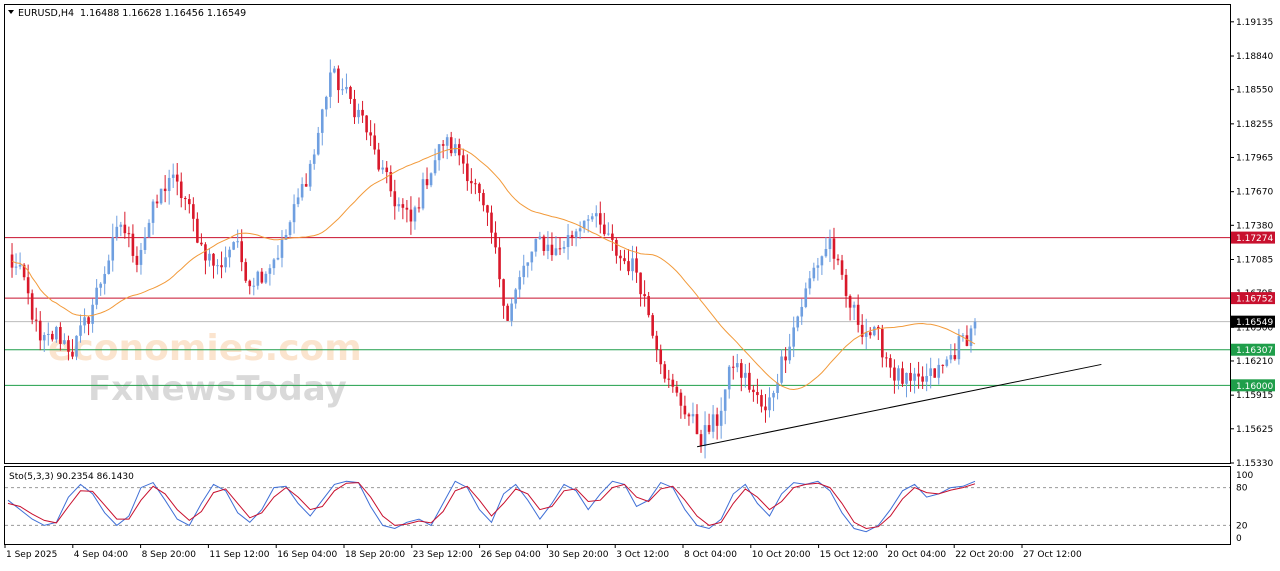  Describe the element at coordinates (1254, 158) in the screenshot. I see `y-tick-label: 1.17965` at that location.